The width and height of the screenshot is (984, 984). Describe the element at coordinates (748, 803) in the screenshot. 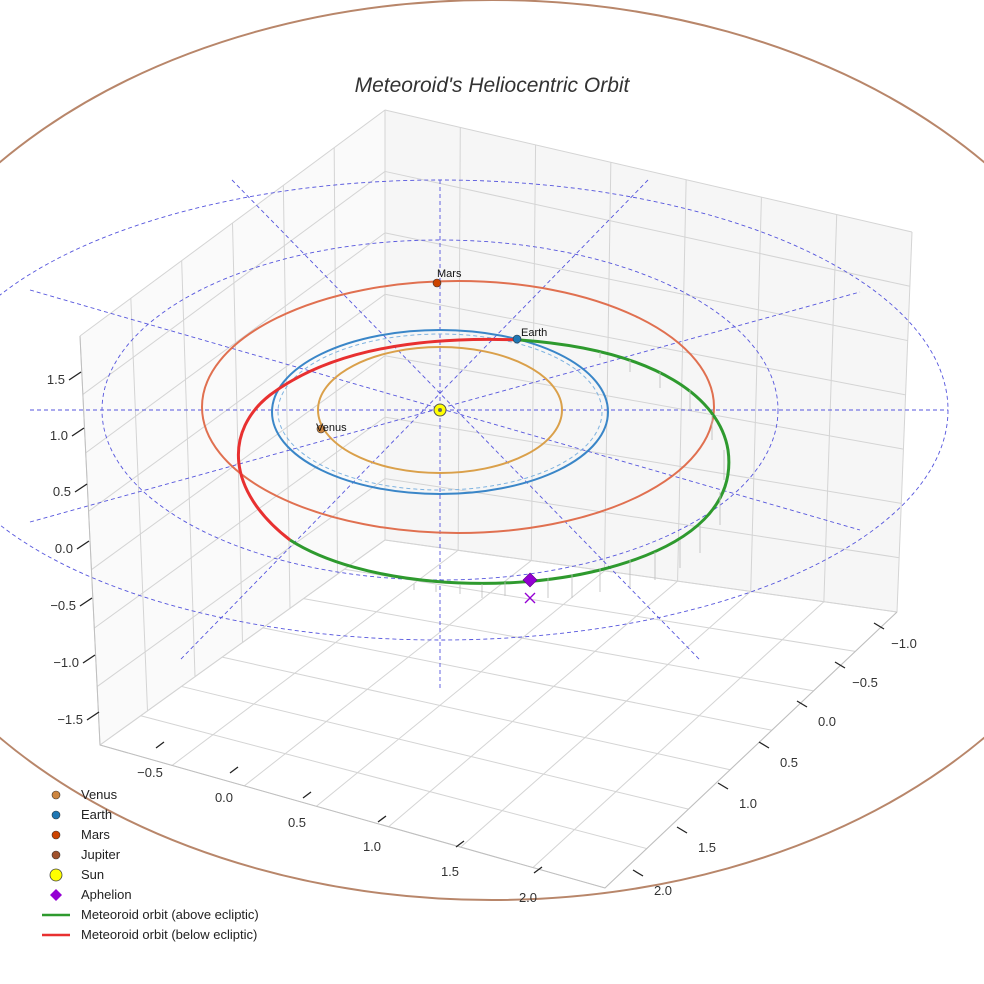

I see `x-tick-label: 1.0` at that location.